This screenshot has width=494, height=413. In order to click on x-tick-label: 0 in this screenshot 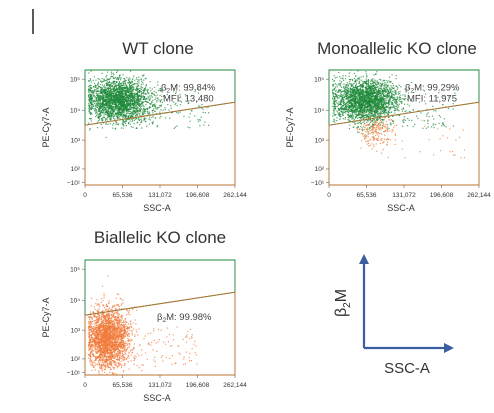, I will do `click(85, 195)`.